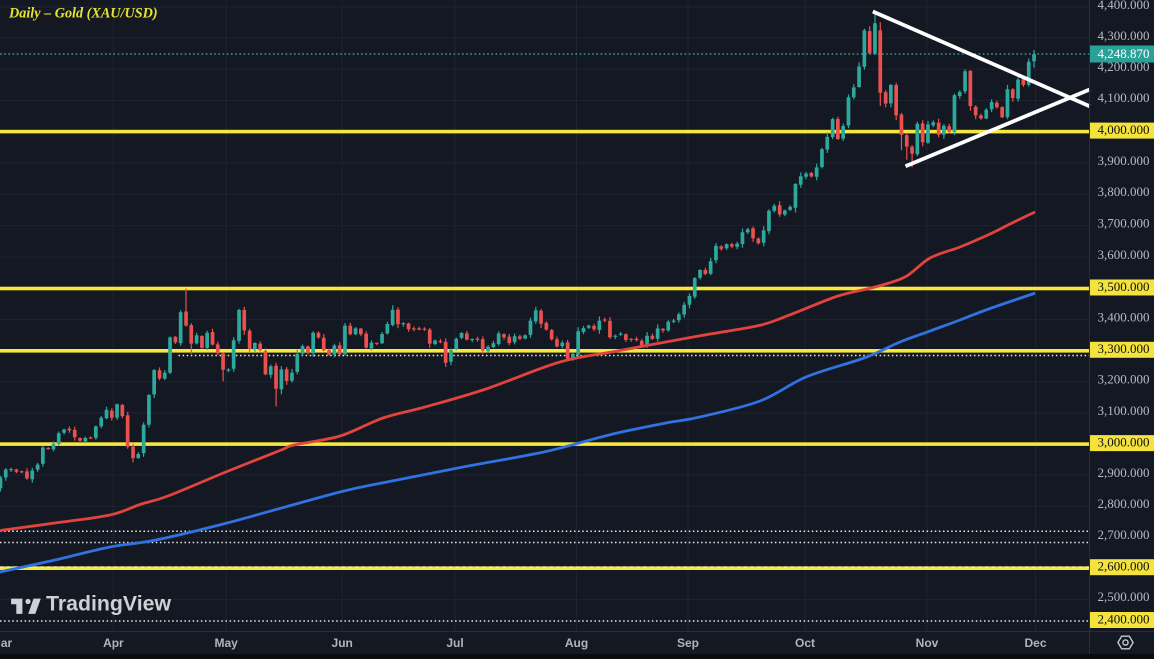 The width and height of the screenshot is (1154, 659). Describe the element at coordinates (1124, 379) in the screenshot. I see `svg-text: 3,200.000` at that location.